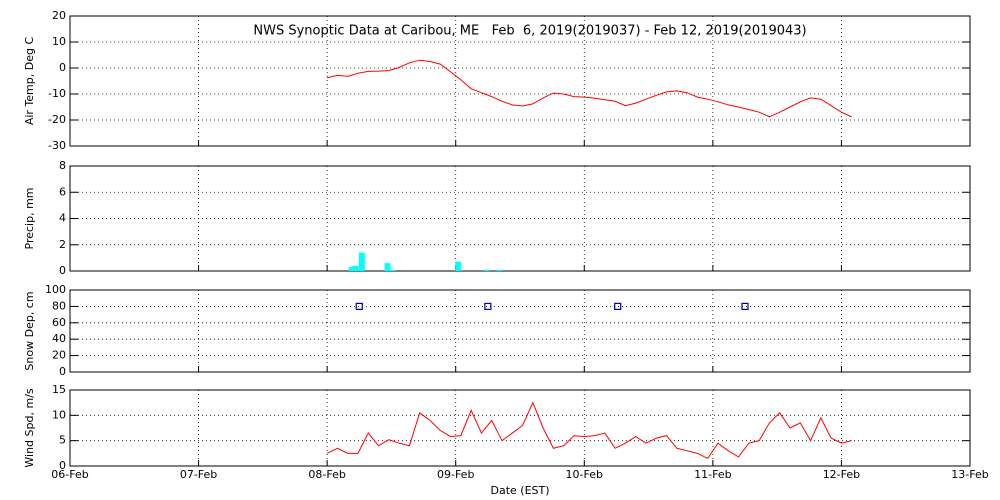 The width and height of the screenshot is (1000, 500). What do you see at coordinates (326, 474) in the screenshot?
I see `x-tick-label: 08-Feb` at bounding box center [326, 474].